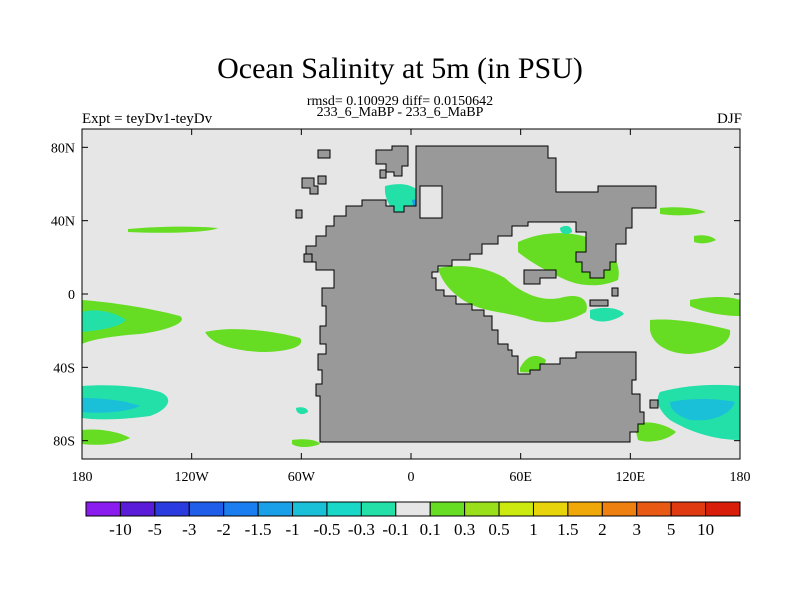 The image size is (800, 600). What do you see at coordinates (63, 148) in the screenshot?
I see `y-tick-label: 80N` at bounding box center [63, 148].